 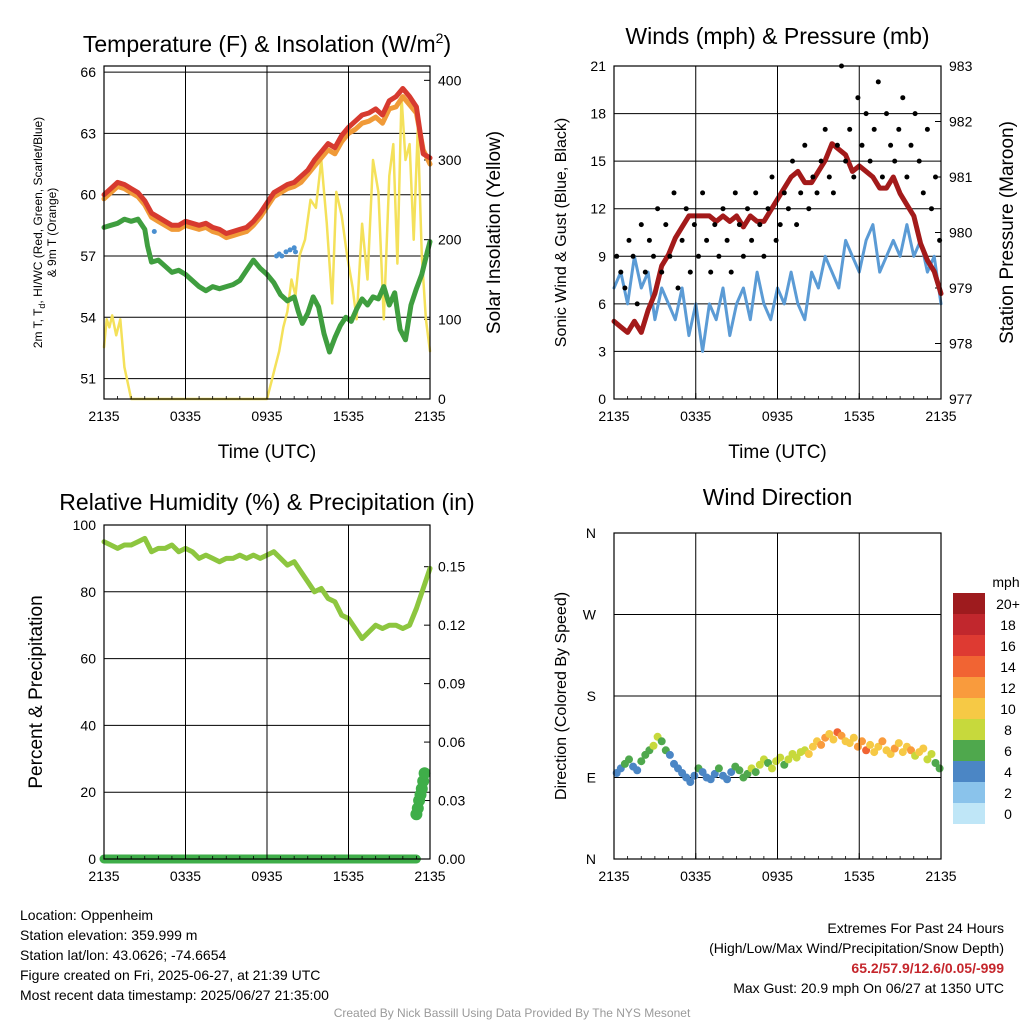 I want to click on y2-tick-label: 983, so click(x=961, y=66).